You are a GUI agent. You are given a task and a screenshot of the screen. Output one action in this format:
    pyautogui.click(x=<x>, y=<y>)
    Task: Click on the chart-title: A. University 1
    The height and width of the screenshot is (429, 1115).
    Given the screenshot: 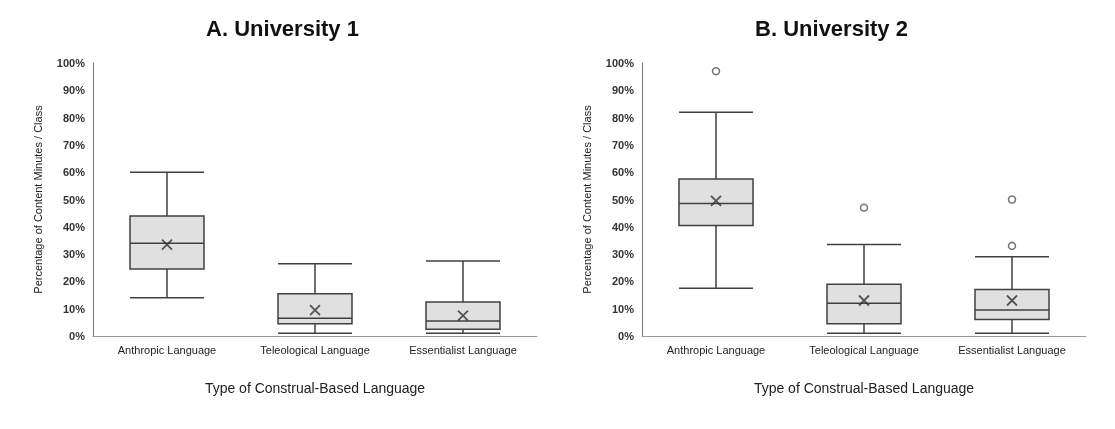 What is the action you would take?
    pyautogui.click(x=282, y=28)
    